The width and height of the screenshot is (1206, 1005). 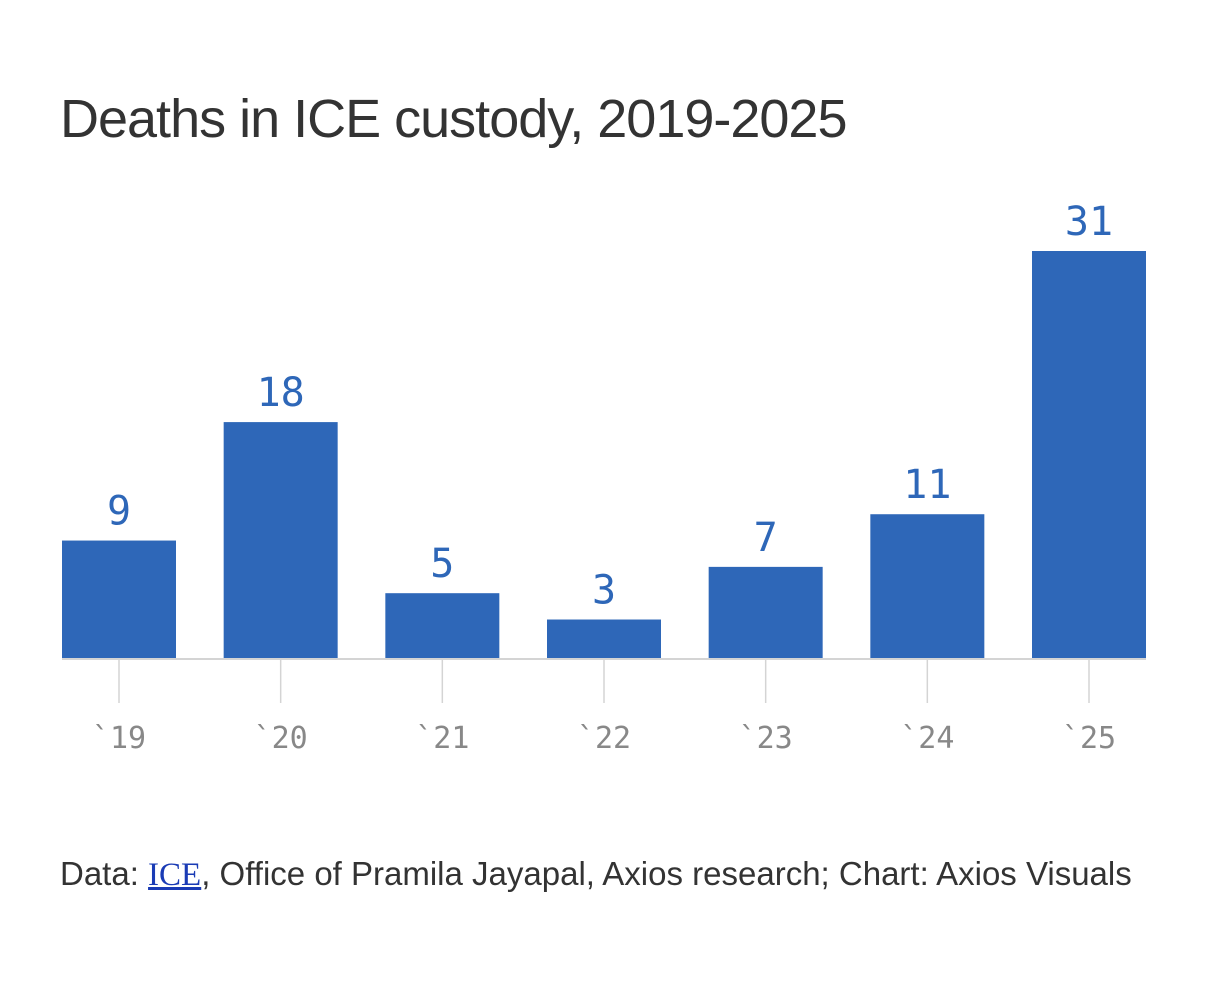 What do you see at coordinates (604, 681) in the screenshot?
I see `x-axis-ticks` at bounding box center [604, 681].